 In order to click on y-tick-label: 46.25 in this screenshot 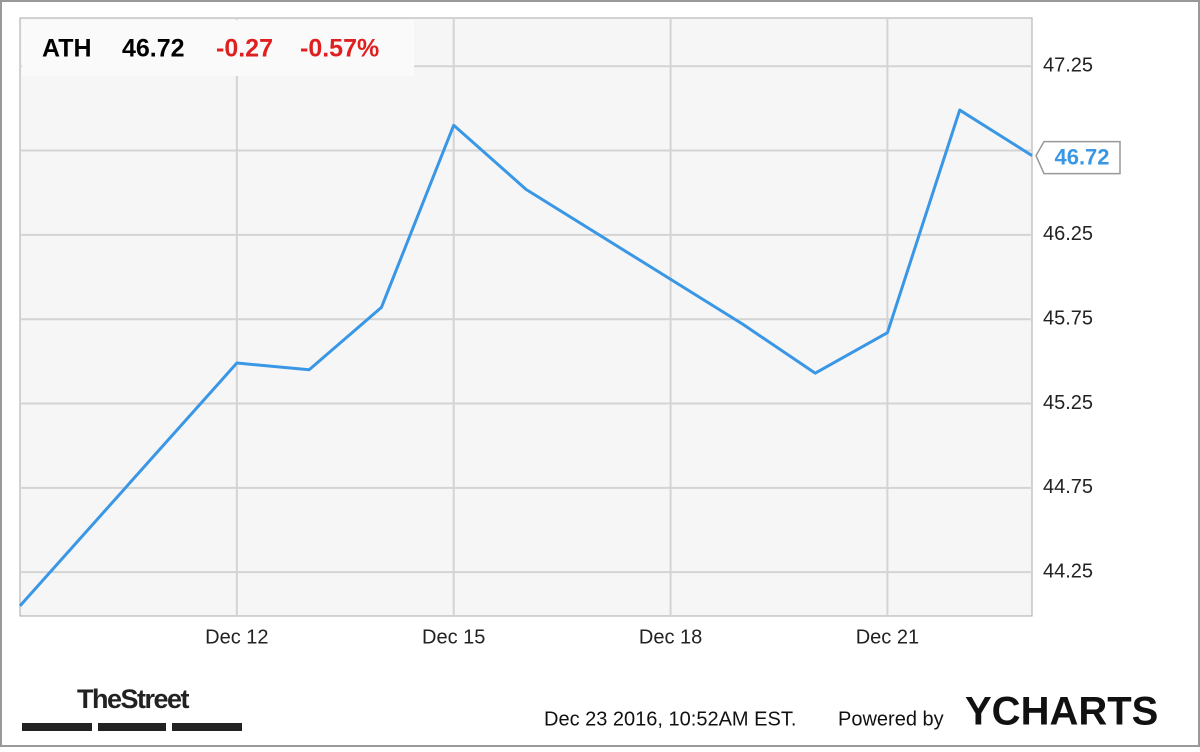, I will do `click(1068, 234)`.